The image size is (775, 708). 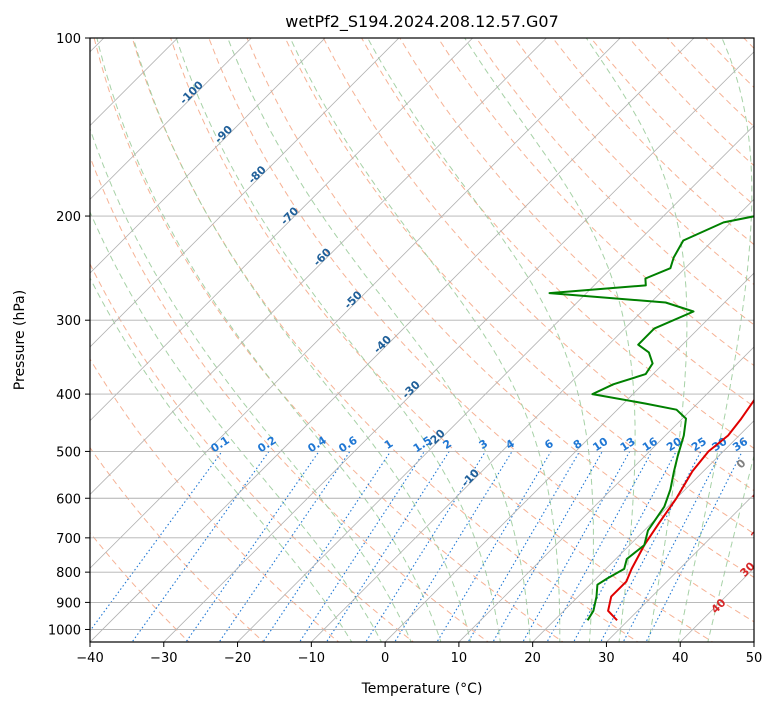 I want to click on x-tick-label: 40, so click(x=680, y=658).